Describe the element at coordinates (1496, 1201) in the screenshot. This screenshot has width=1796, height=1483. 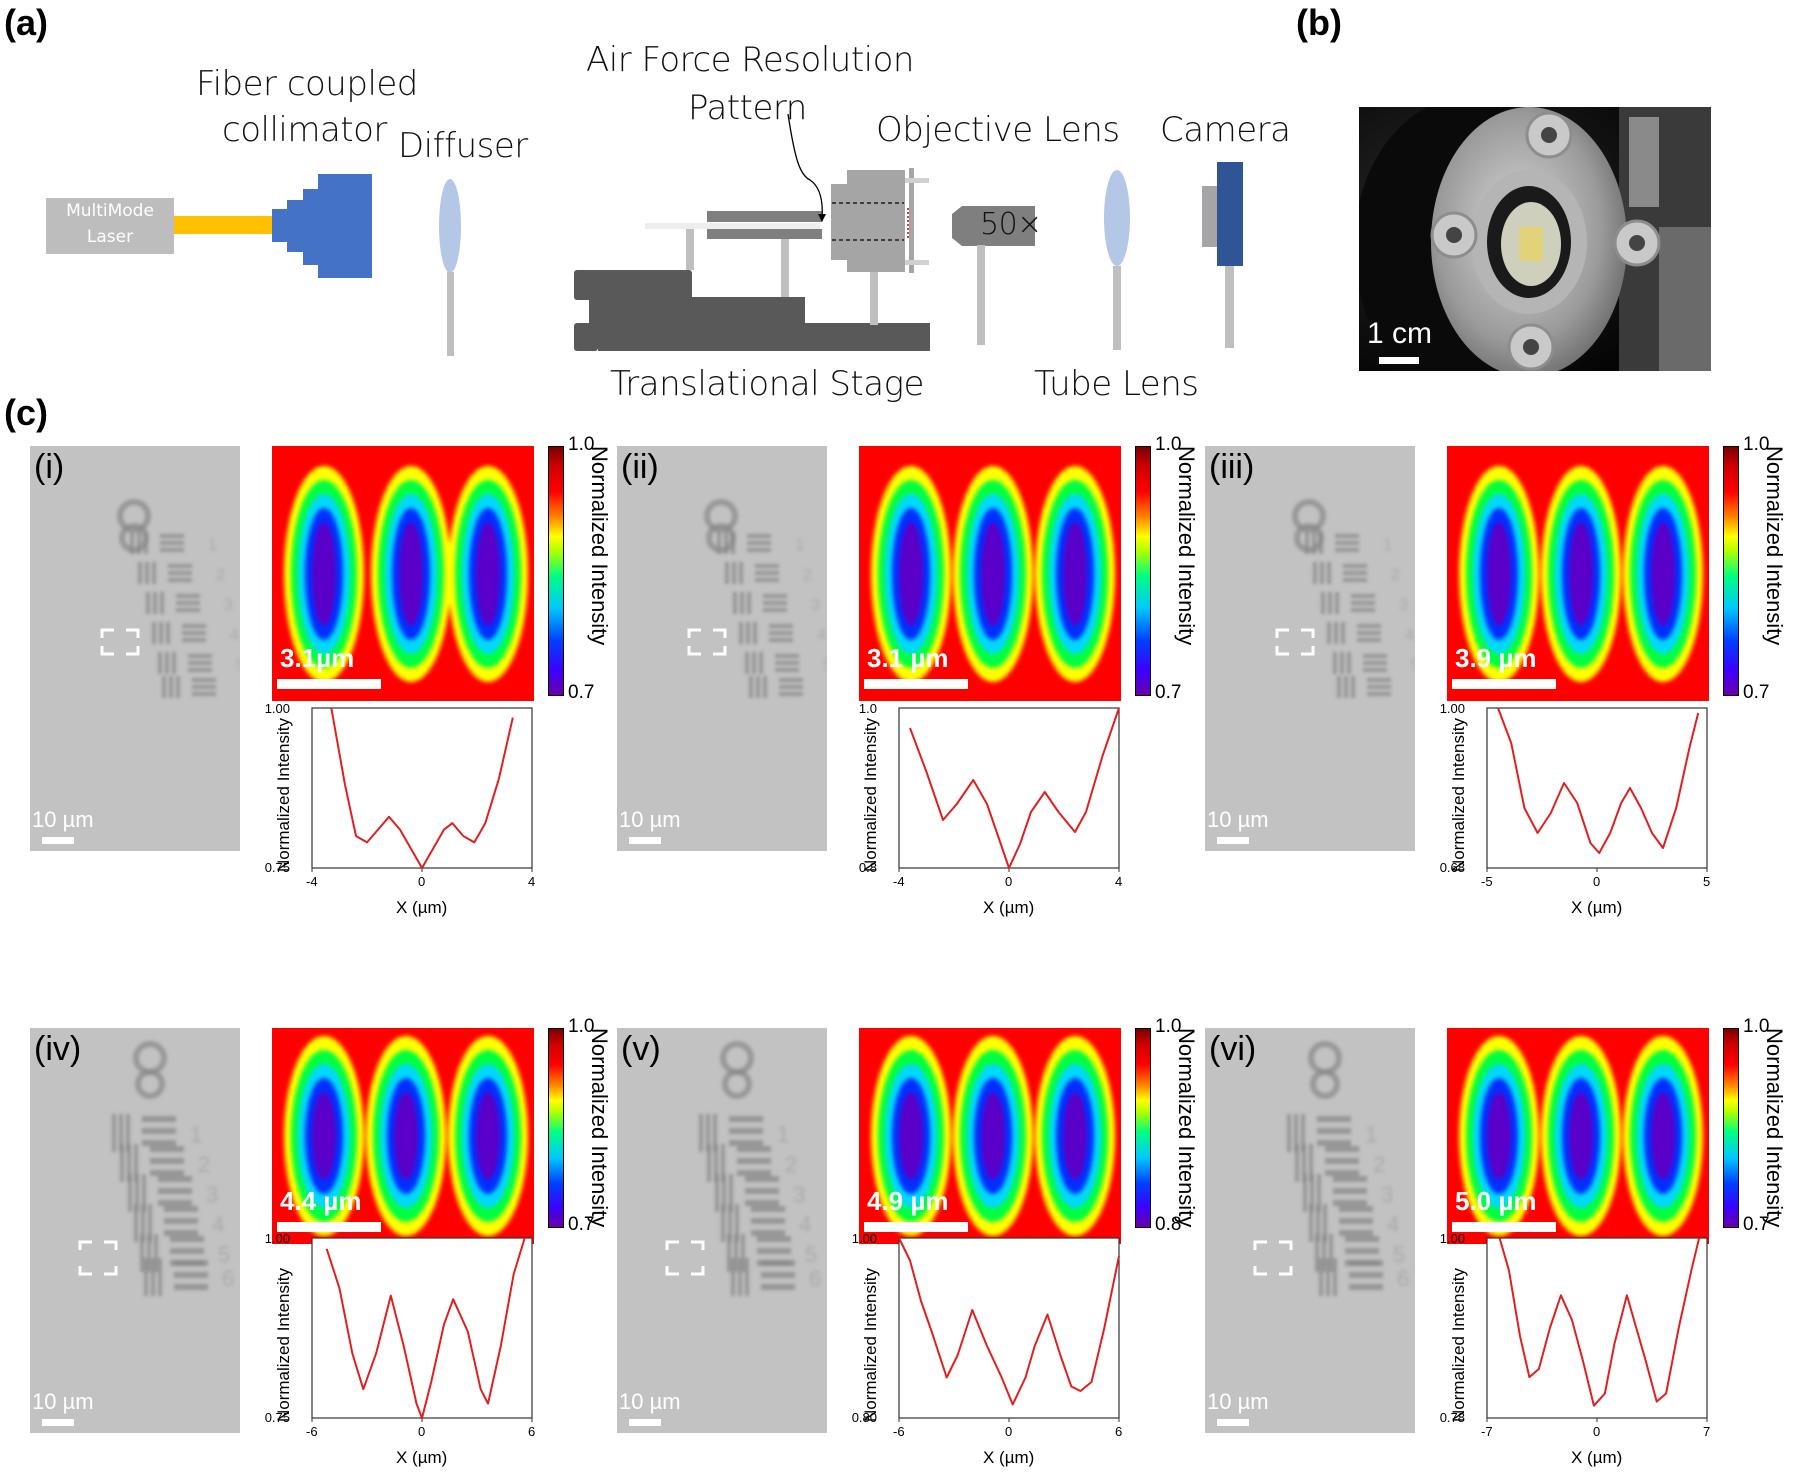
I see `heatmap-scale-label: 5.0 µm` at that location.